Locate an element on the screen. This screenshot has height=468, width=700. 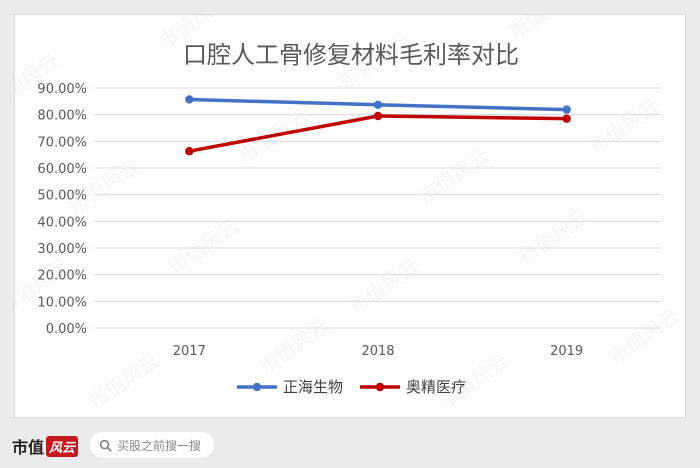
legend-item: 奥精医疗 is located at coordinates (413, 387).